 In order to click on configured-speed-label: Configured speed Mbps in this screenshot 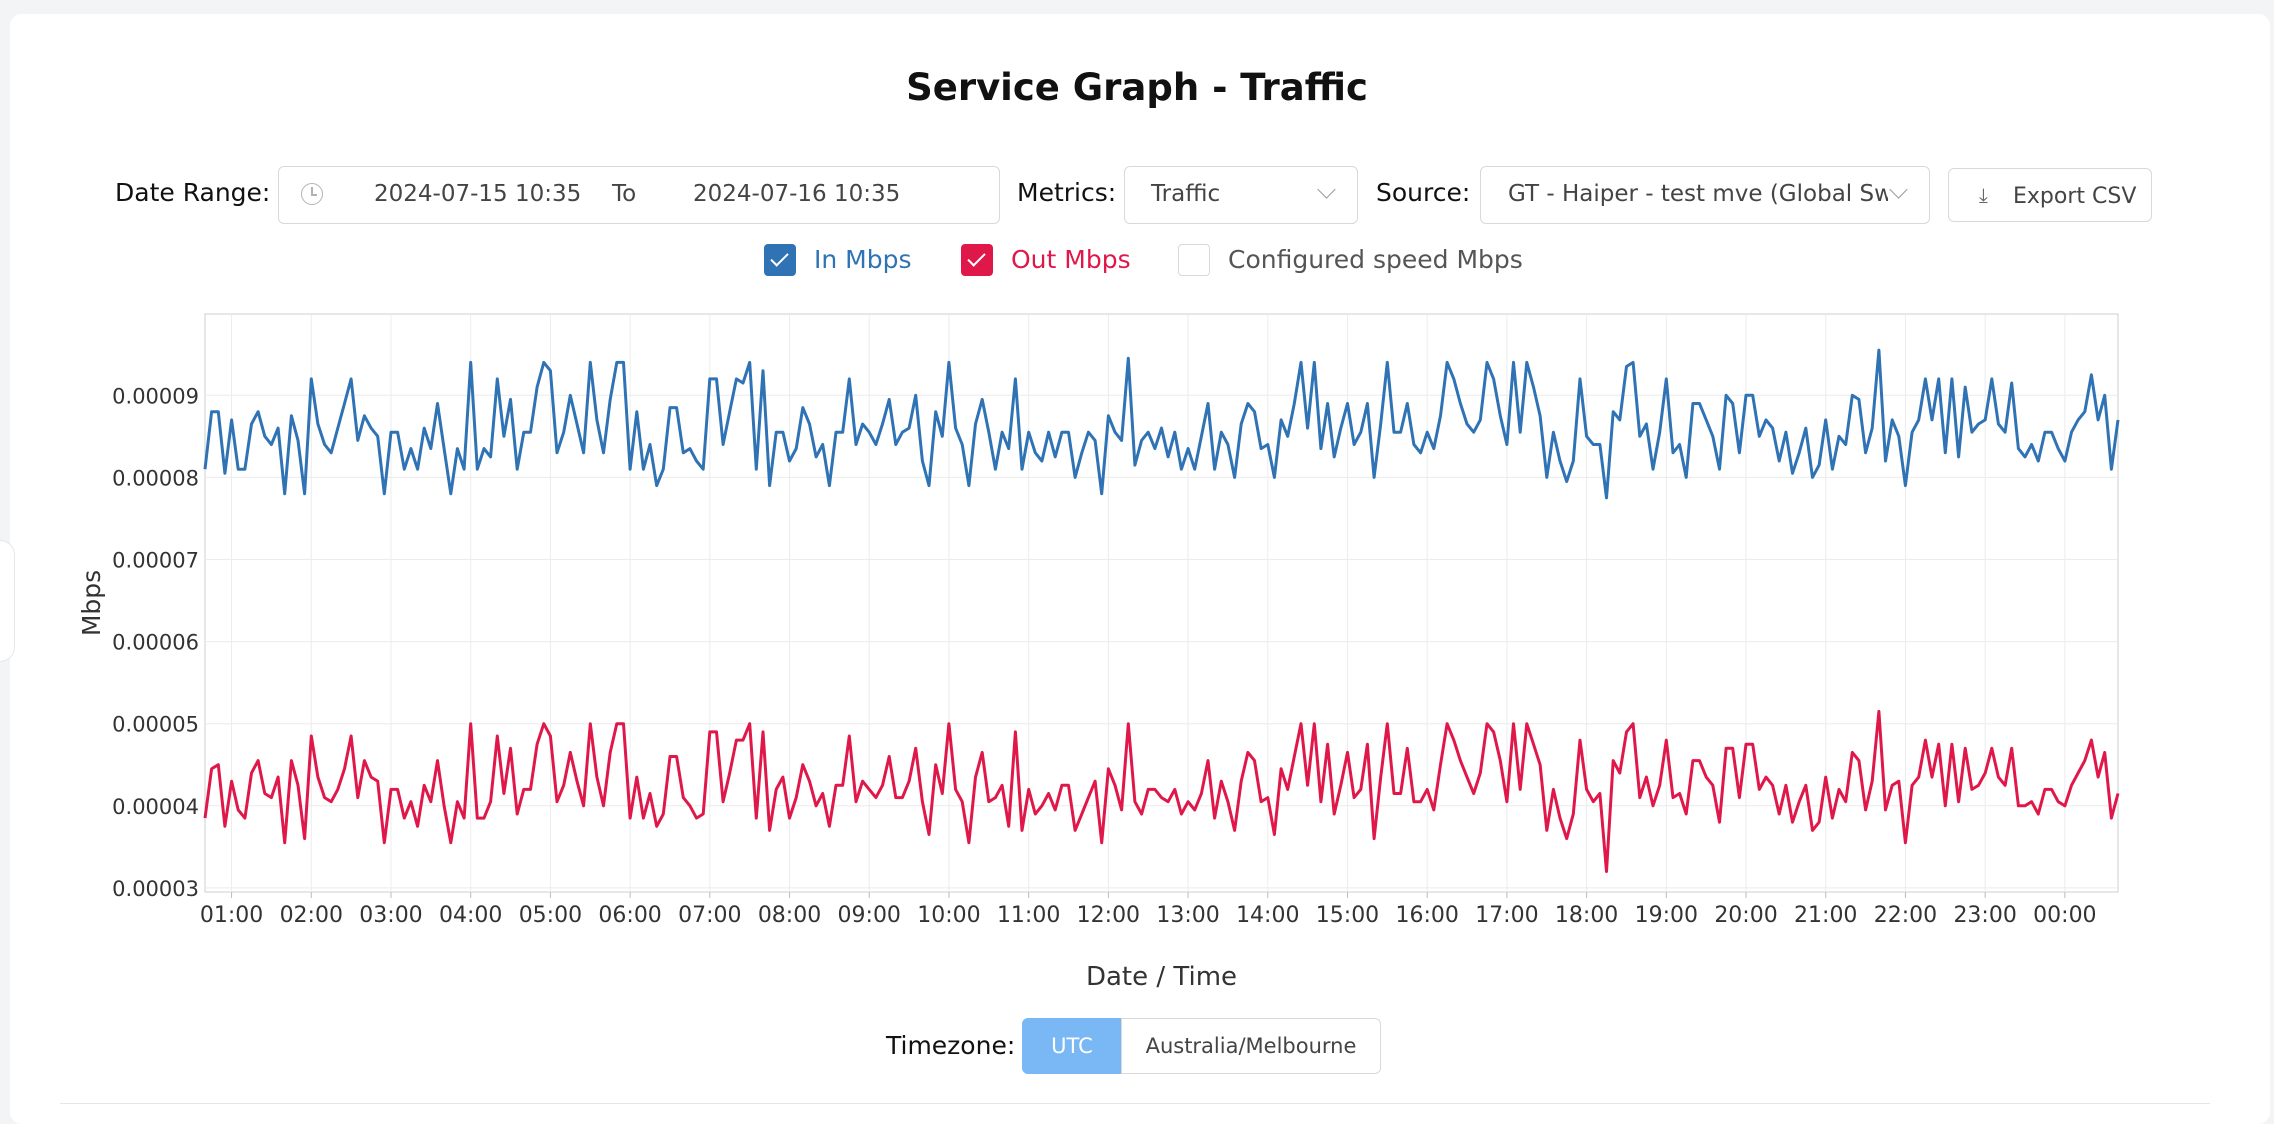, I will do `click(1375, 259)`.